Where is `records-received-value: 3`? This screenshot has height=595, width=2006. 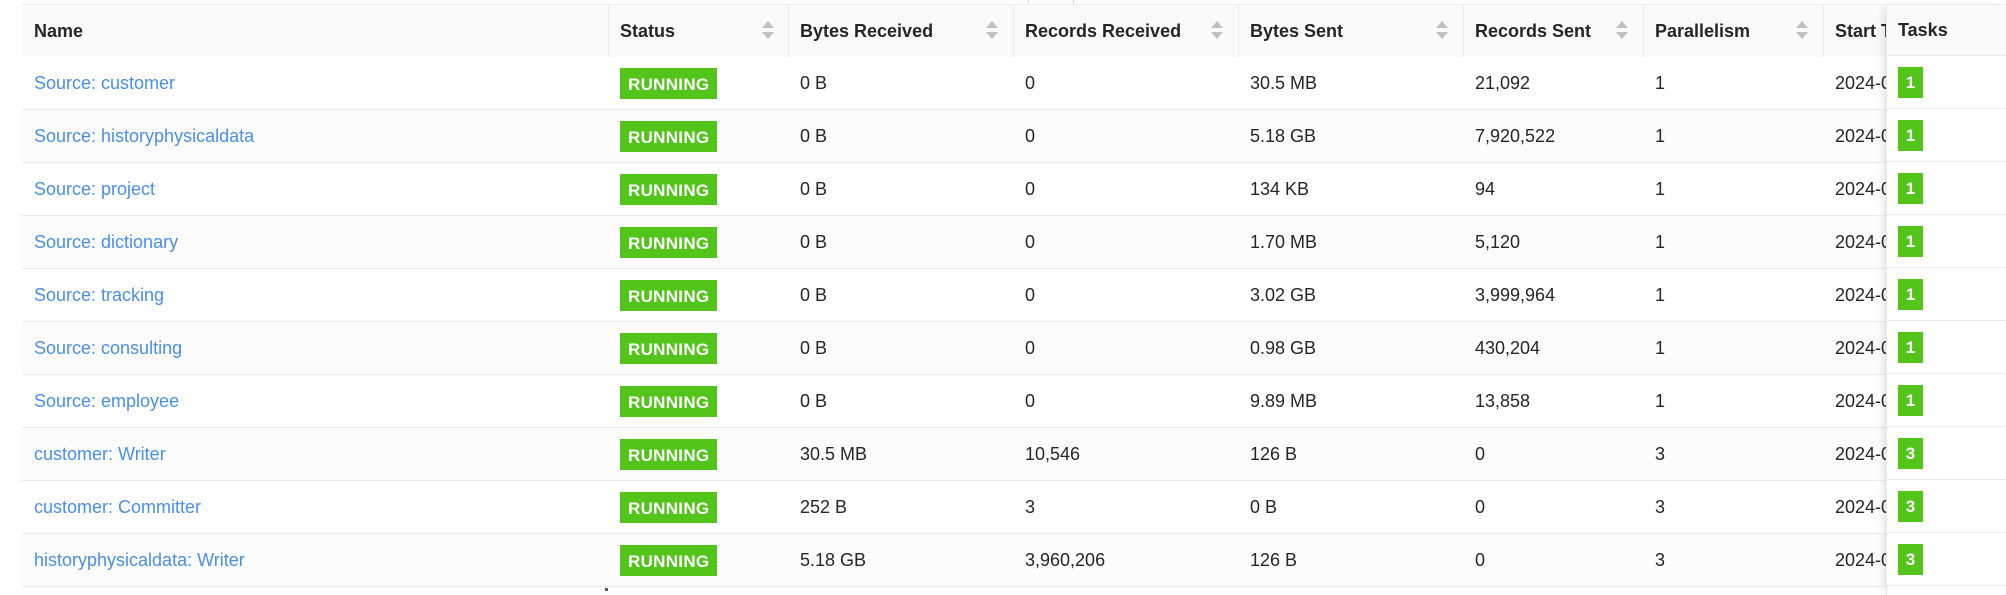
records-received-value: 3 is located at coordinates (1030, 506).